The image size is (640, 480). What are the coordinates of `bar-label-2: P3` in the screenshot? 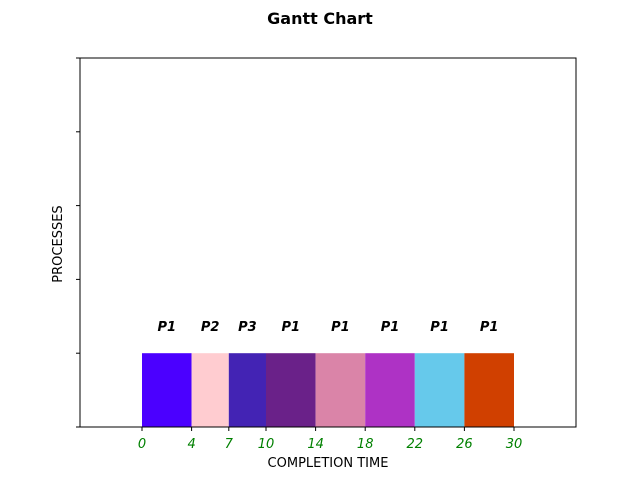 It's located at (247, 327).